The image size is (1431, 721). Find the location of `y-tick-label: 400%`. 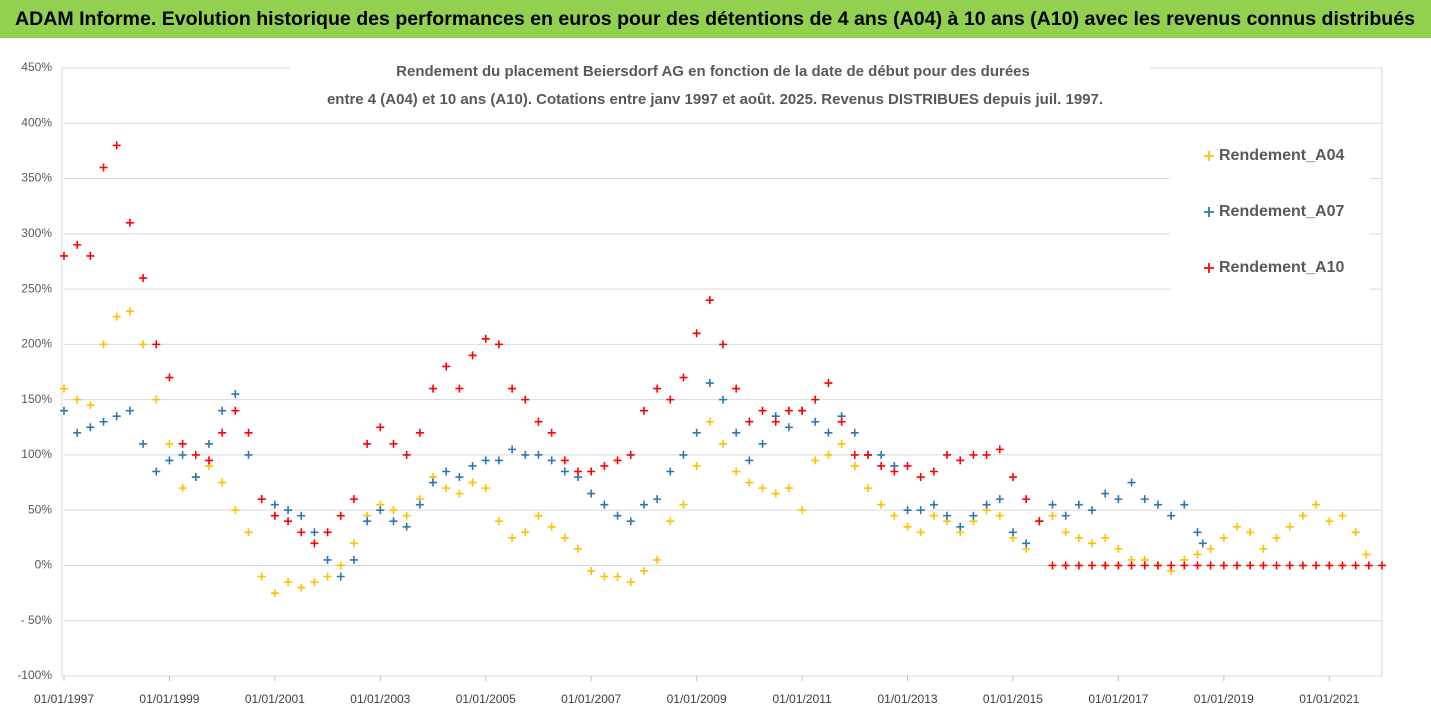

y-tick-label: 400% is located at coordinates (36, 122).